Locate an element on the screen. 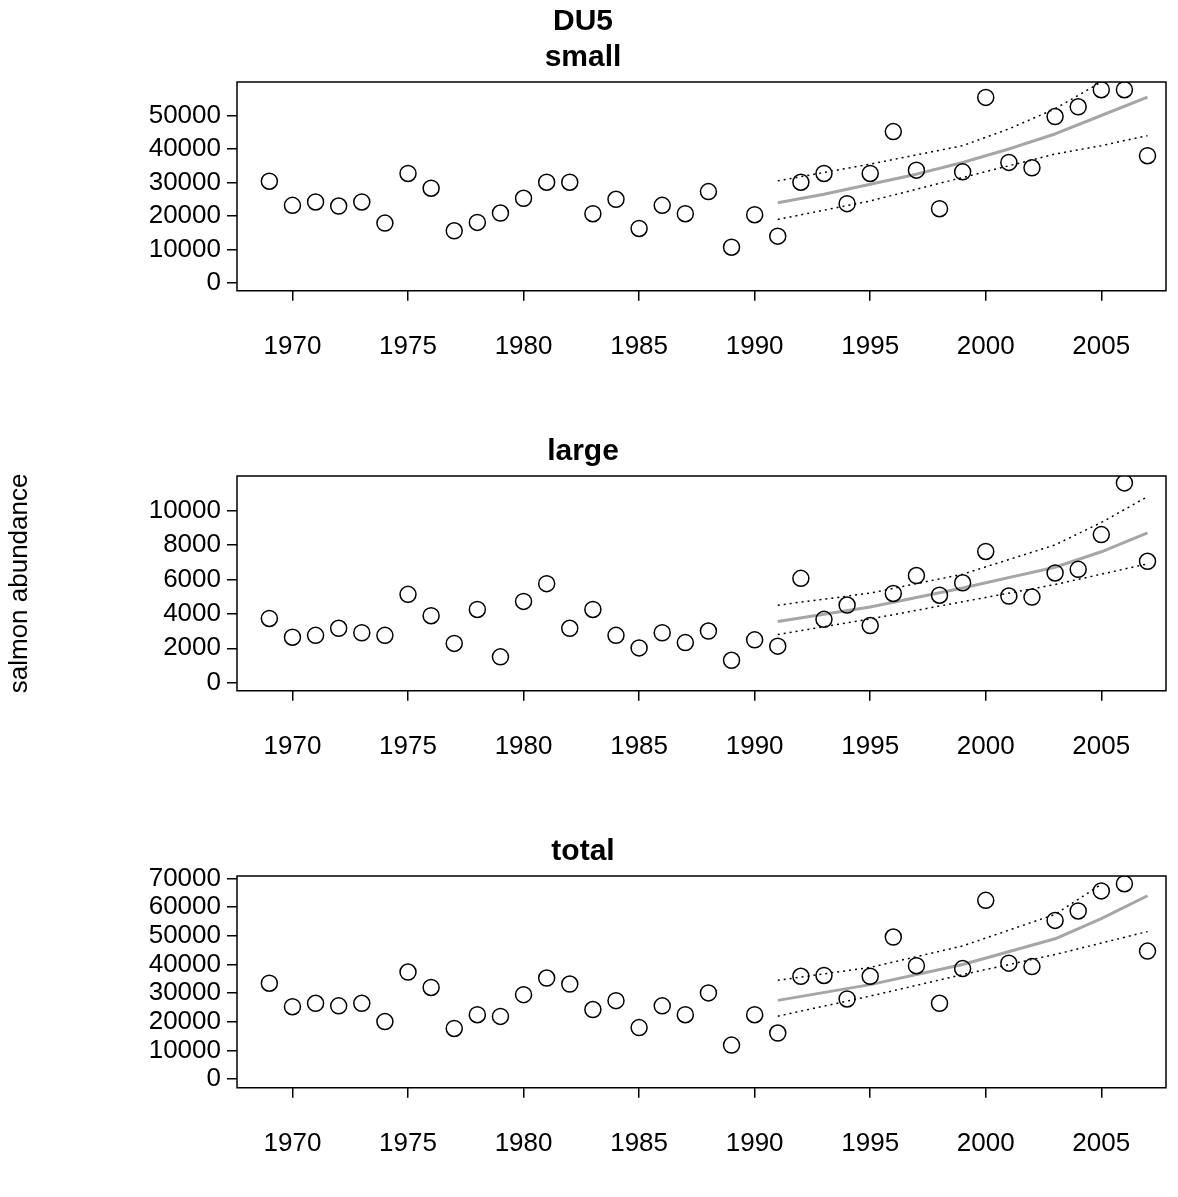 This screenshot has width=1178, height=1197. chart-title: total is located at coordinates (583, 850).